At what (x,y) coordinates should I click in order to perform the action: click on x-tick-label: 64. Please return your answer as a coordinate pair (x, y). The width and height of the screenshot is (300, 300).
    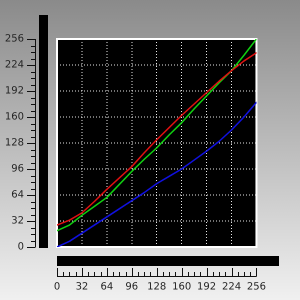
    Looking at the image, I should click on (107, 287).